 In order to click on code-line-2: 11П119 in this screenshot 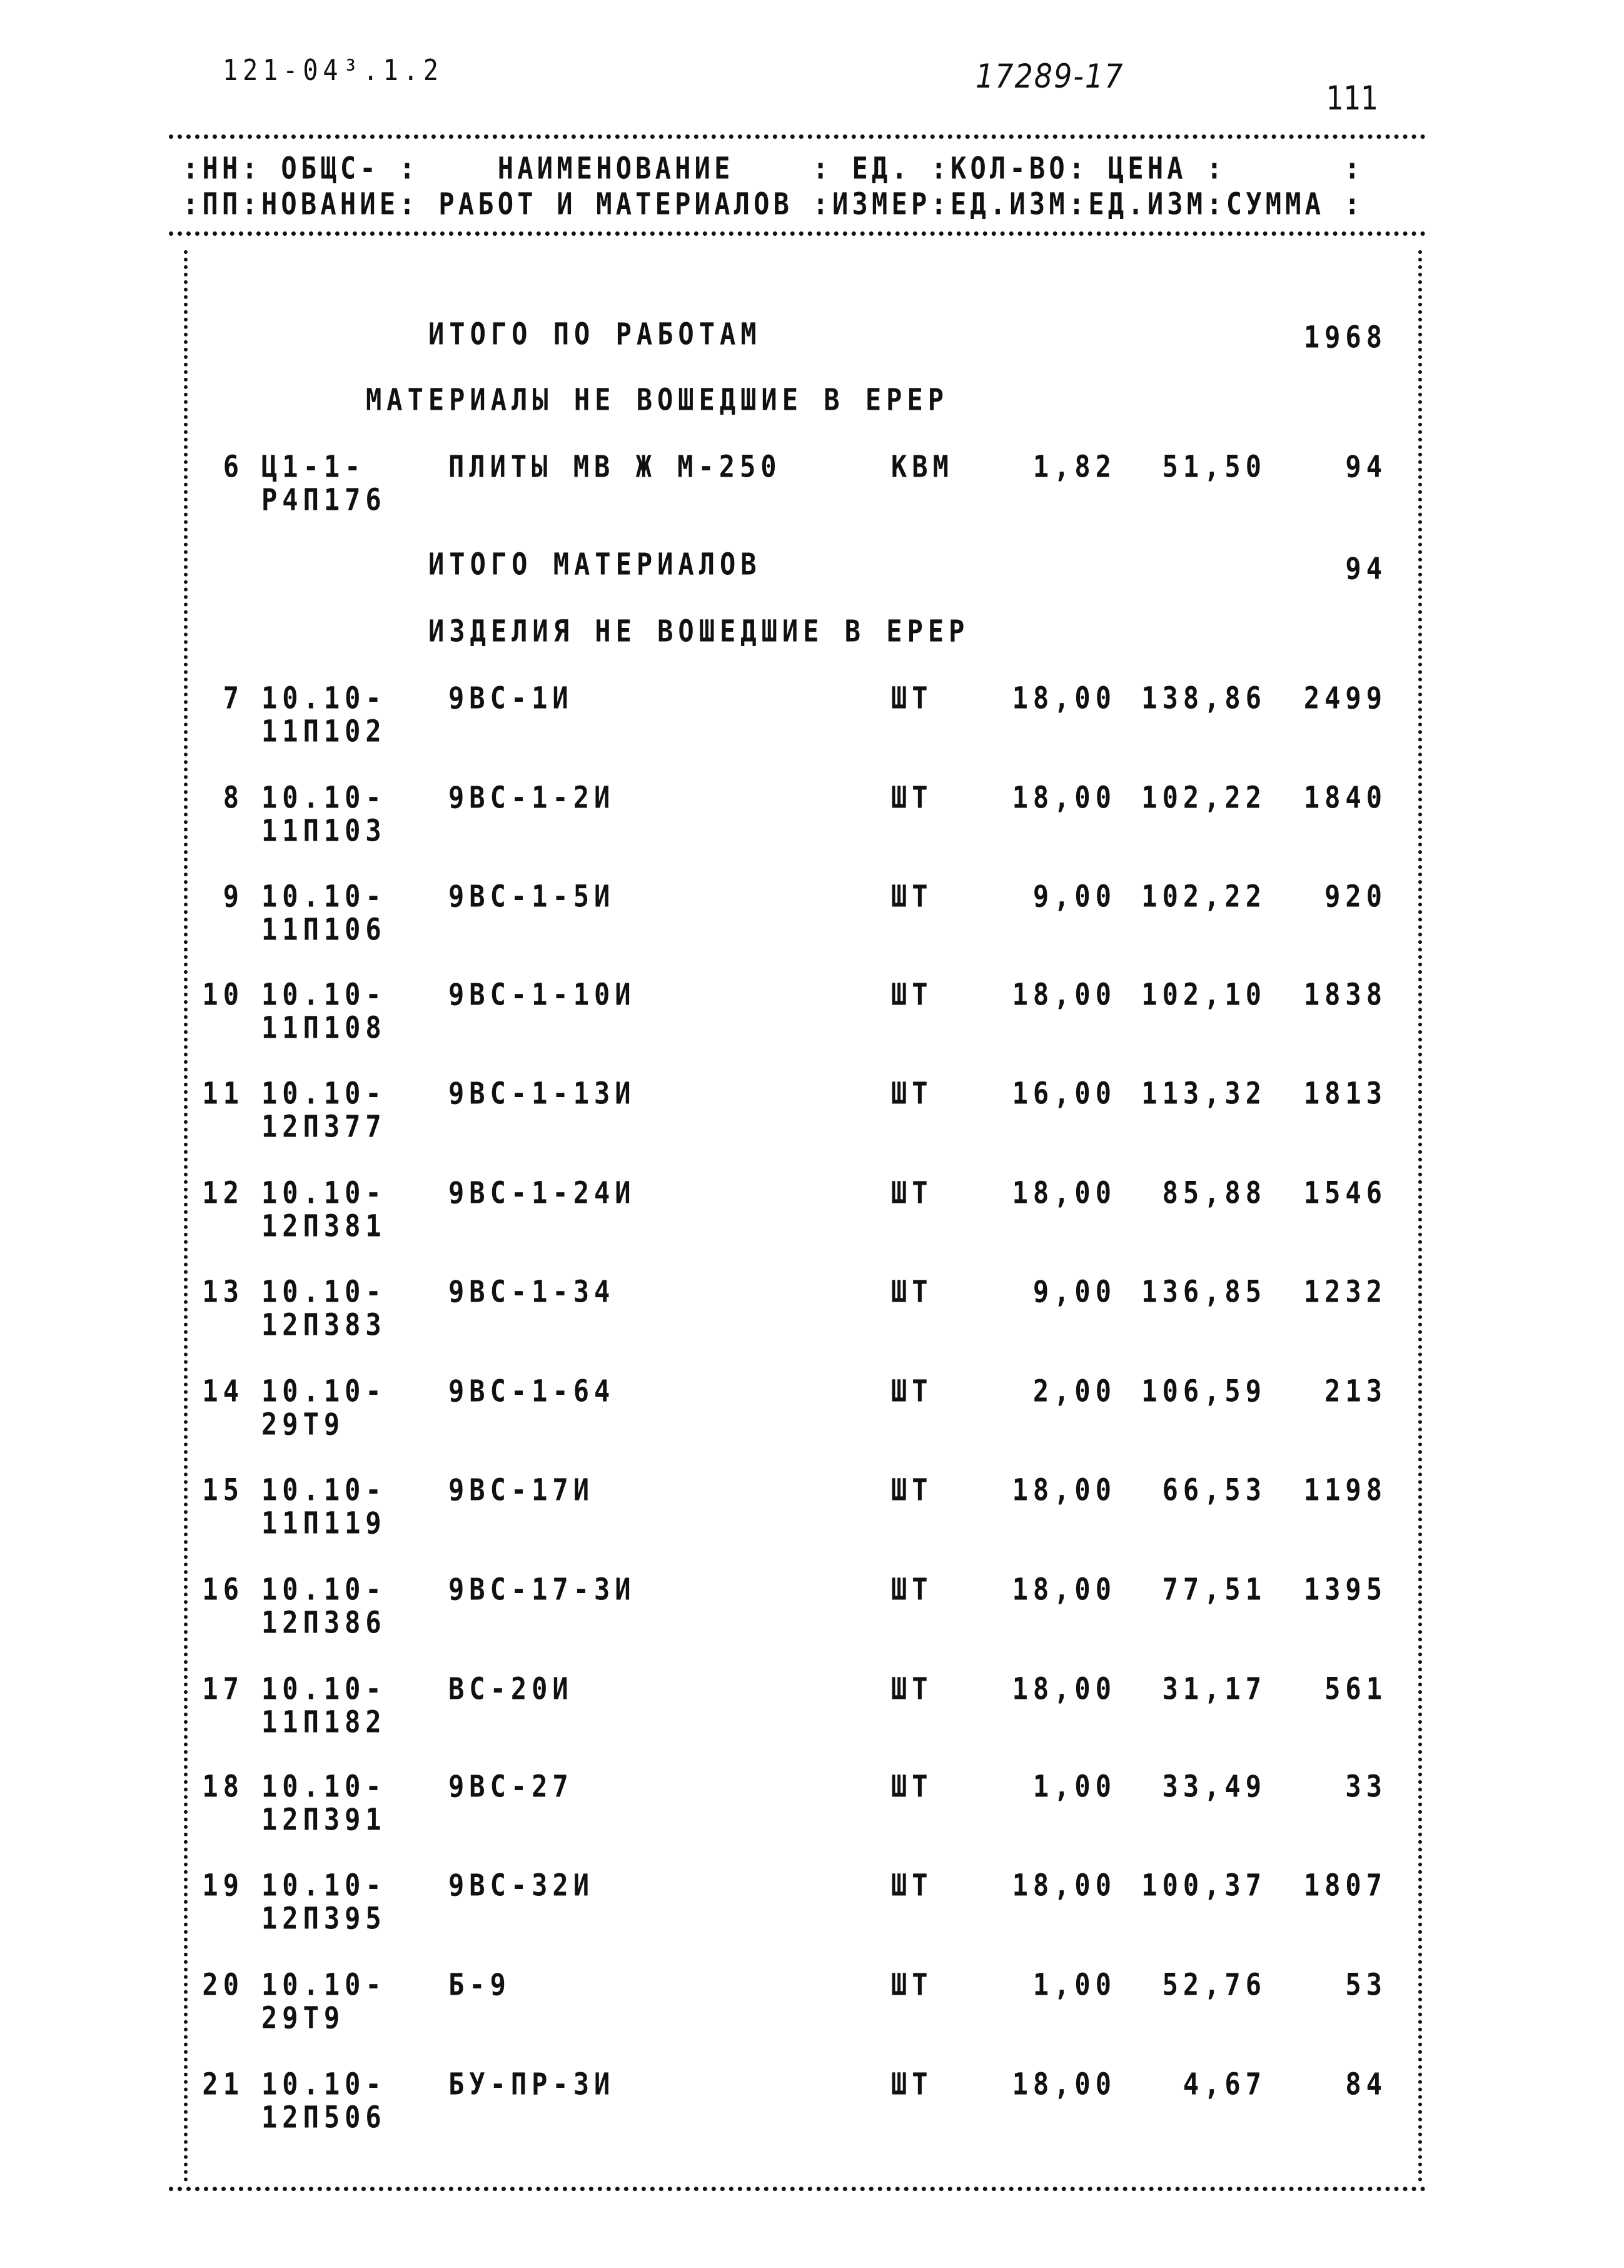, I will do `click(323, 1523)`.